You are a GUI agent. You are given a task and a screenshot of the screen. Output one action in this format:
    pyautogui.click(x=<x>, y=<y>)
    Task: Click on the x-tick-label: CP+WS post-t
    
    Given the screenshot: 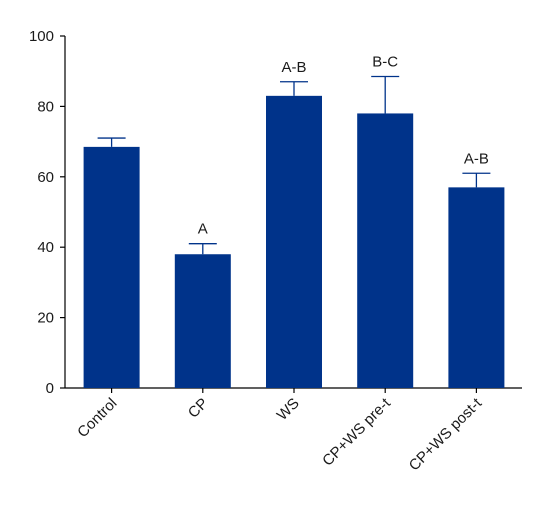 What is the action you would take?
    pyautogui.click(x=446, y=434)
    